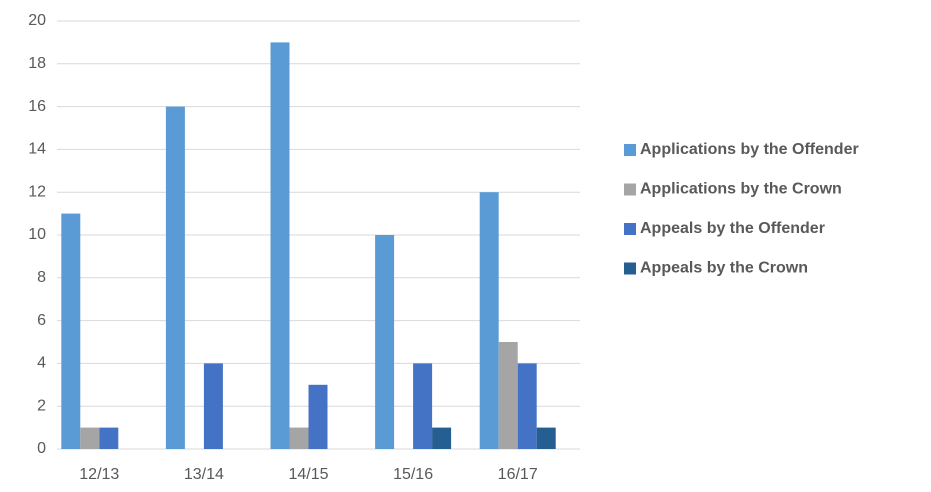 The height and width of the screenshot is (492, 931). What do you see at coordinates (41, 320) in the screenshot?
I see `y-tick-label: 6` at bounding box center [41, 320].